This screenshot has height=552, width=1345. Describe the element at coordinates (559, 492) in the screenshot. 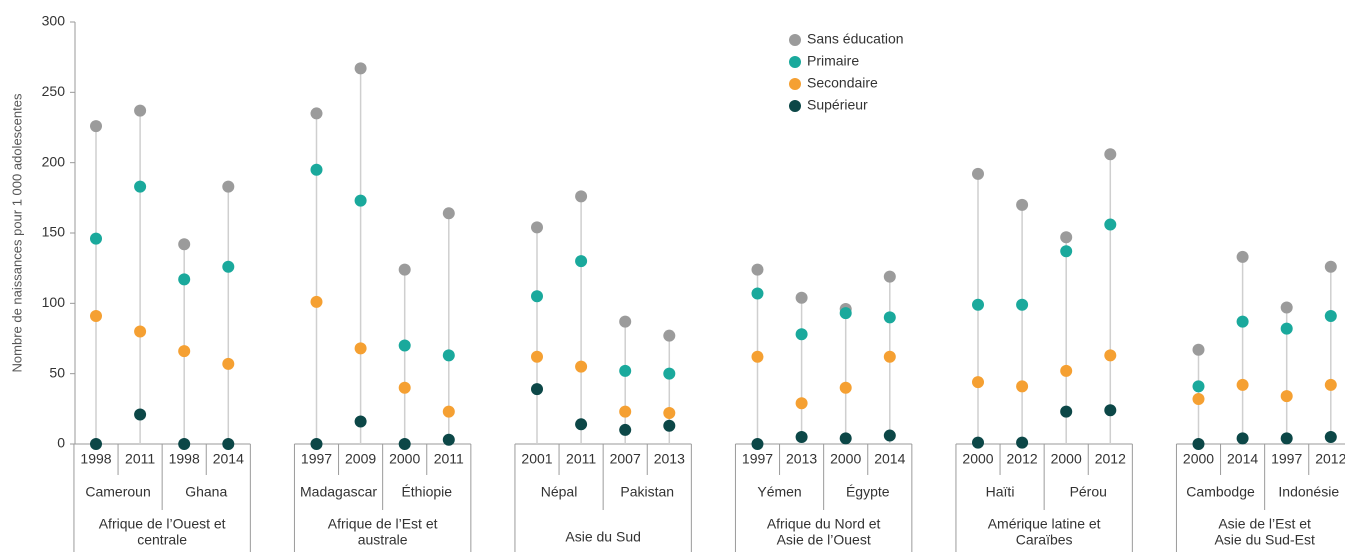

I see `country-label: Népal` at that location.